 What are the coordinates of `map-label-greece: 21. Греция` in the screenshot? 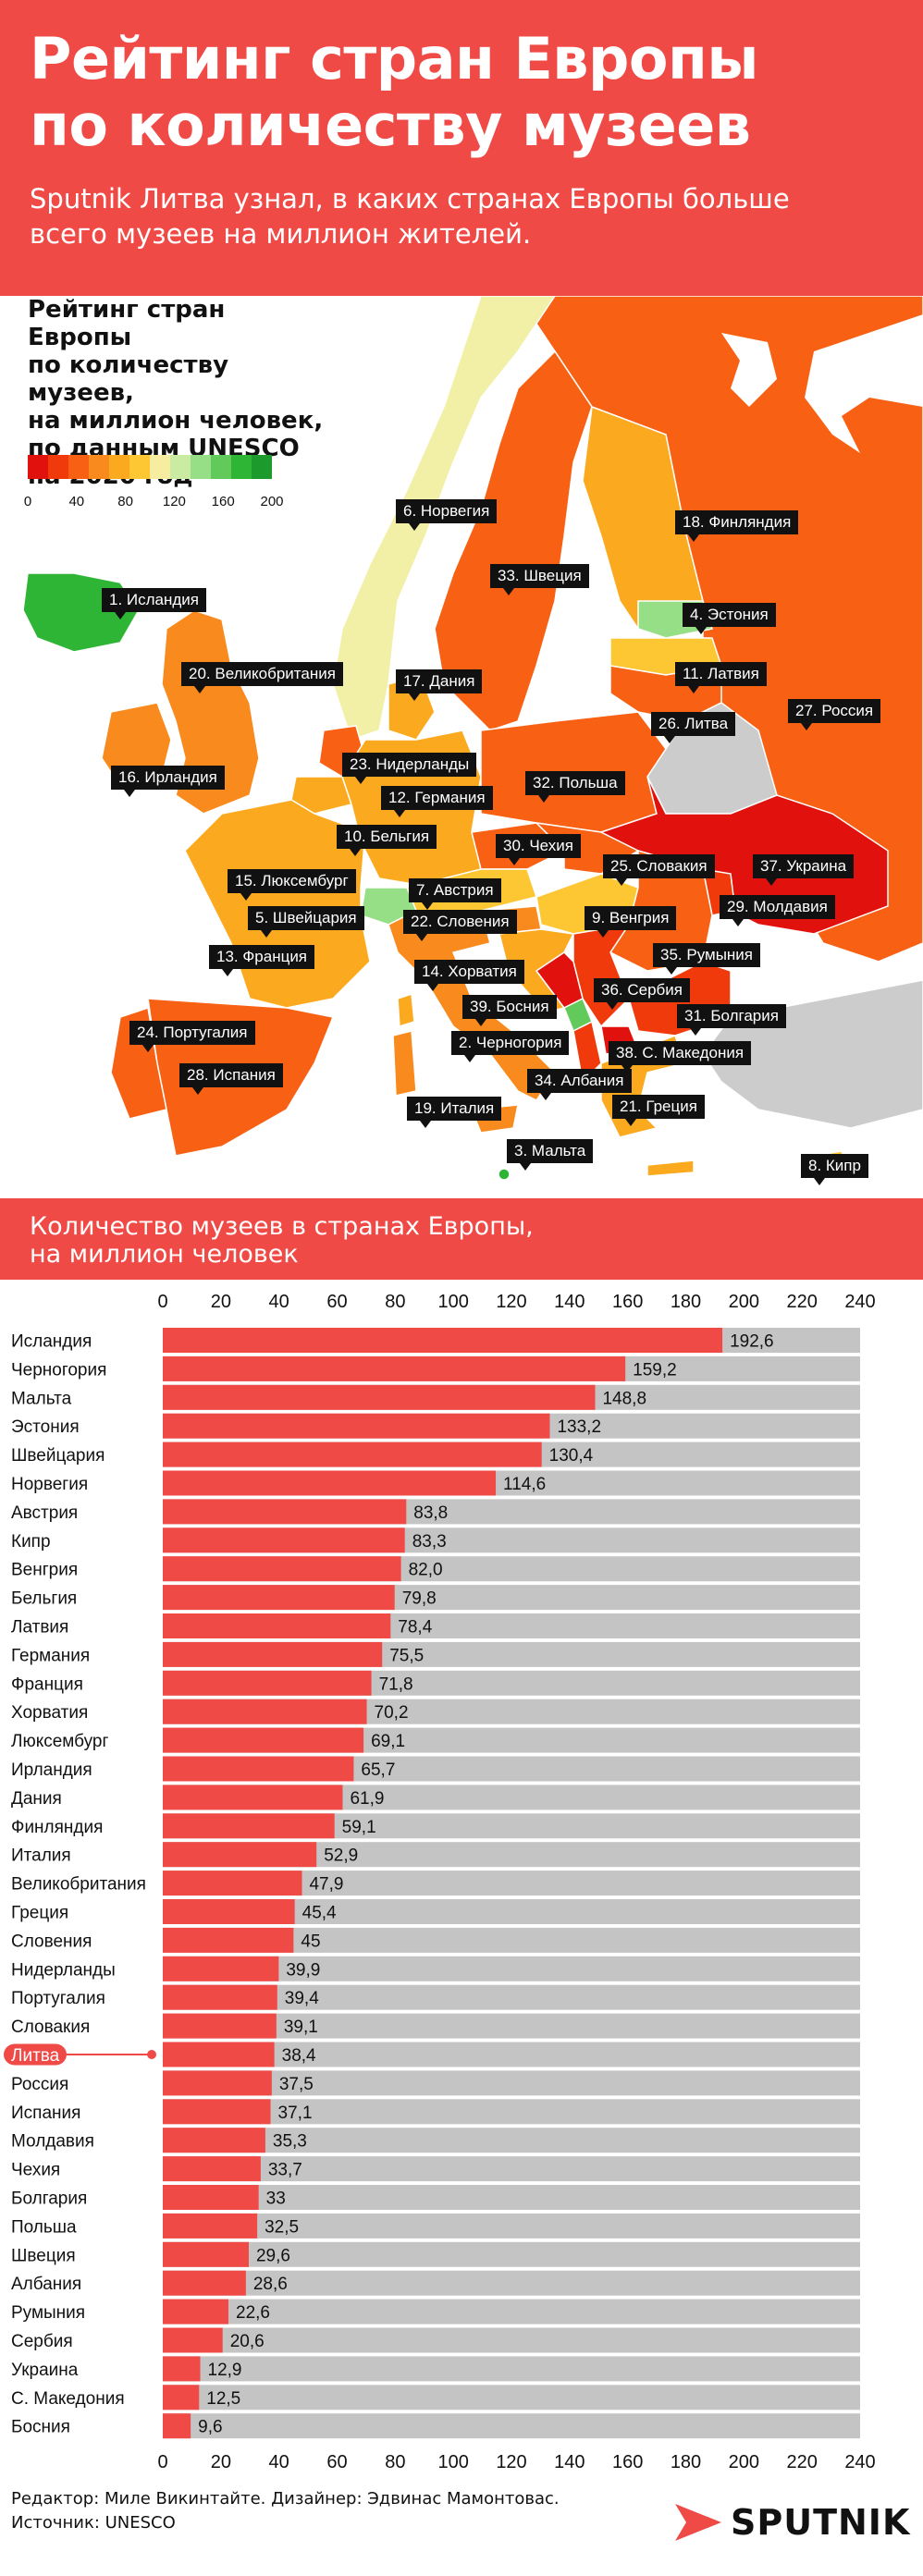 It's located at (658, 1110).